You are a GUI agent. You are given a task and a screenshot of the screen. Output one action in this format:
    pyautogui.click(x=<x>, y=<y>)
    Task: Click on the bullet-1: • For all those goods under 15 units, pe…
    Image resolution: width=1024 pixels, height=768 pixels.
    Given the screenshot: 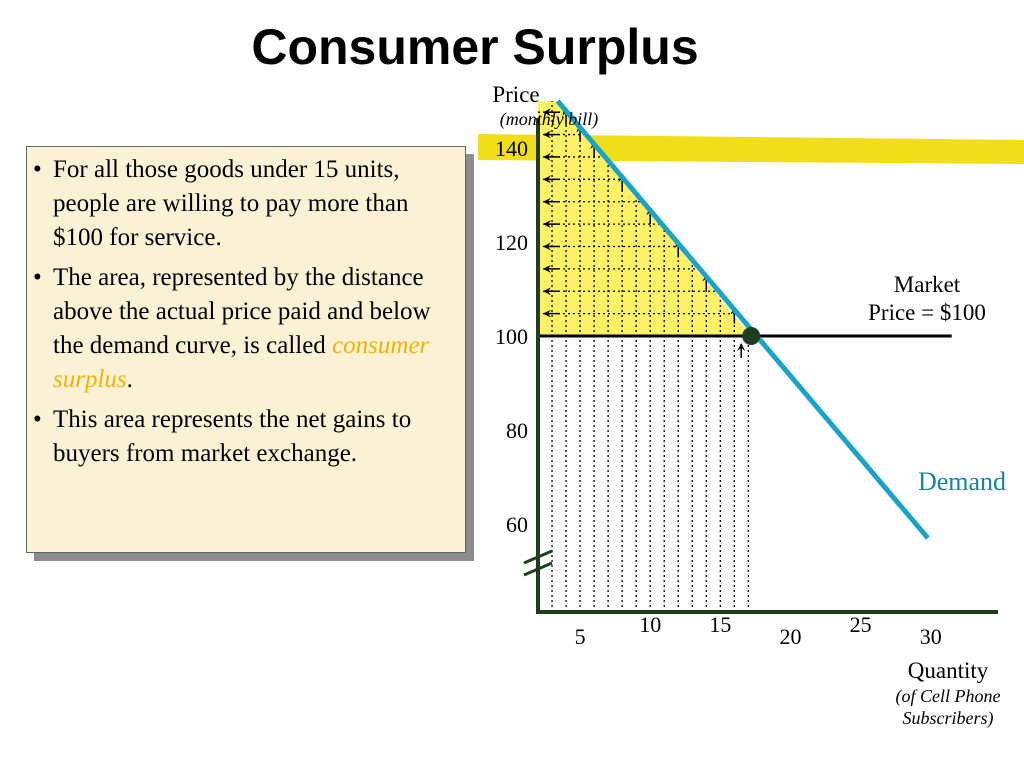 What is the action you would take?
    pyautogui.click(x=244, y=204)
    